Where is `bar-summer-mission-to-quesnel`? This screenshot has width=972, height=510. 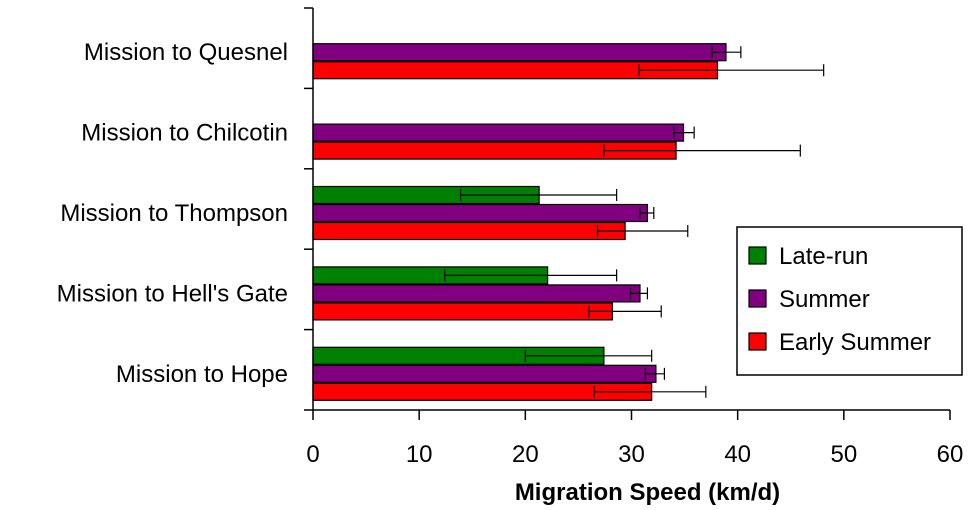 bar-summer-mission-to-quesnel is located at coordinates (519, 52).